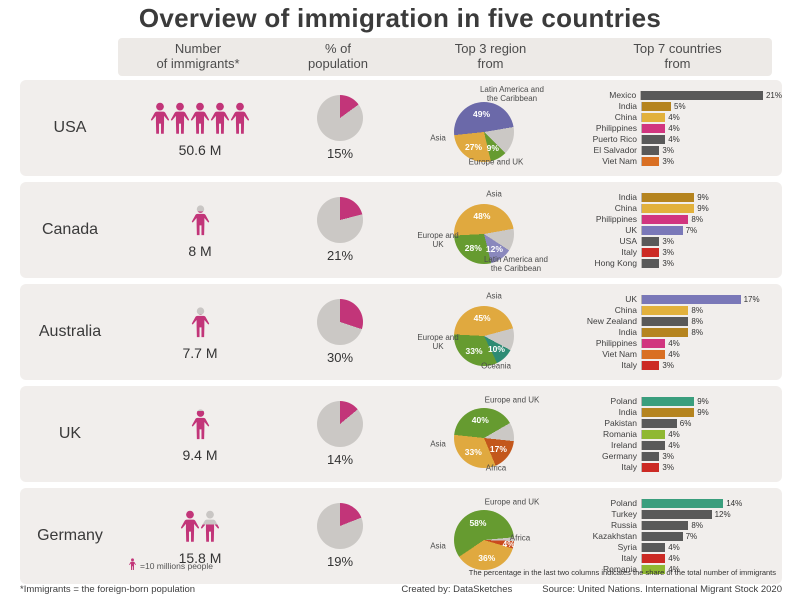  What do you see at coordinates (683, 139) in the screenshot?
I see `bar-row-puerto-rico: Puerto Rico 4%` at bounding box center [683, 139].